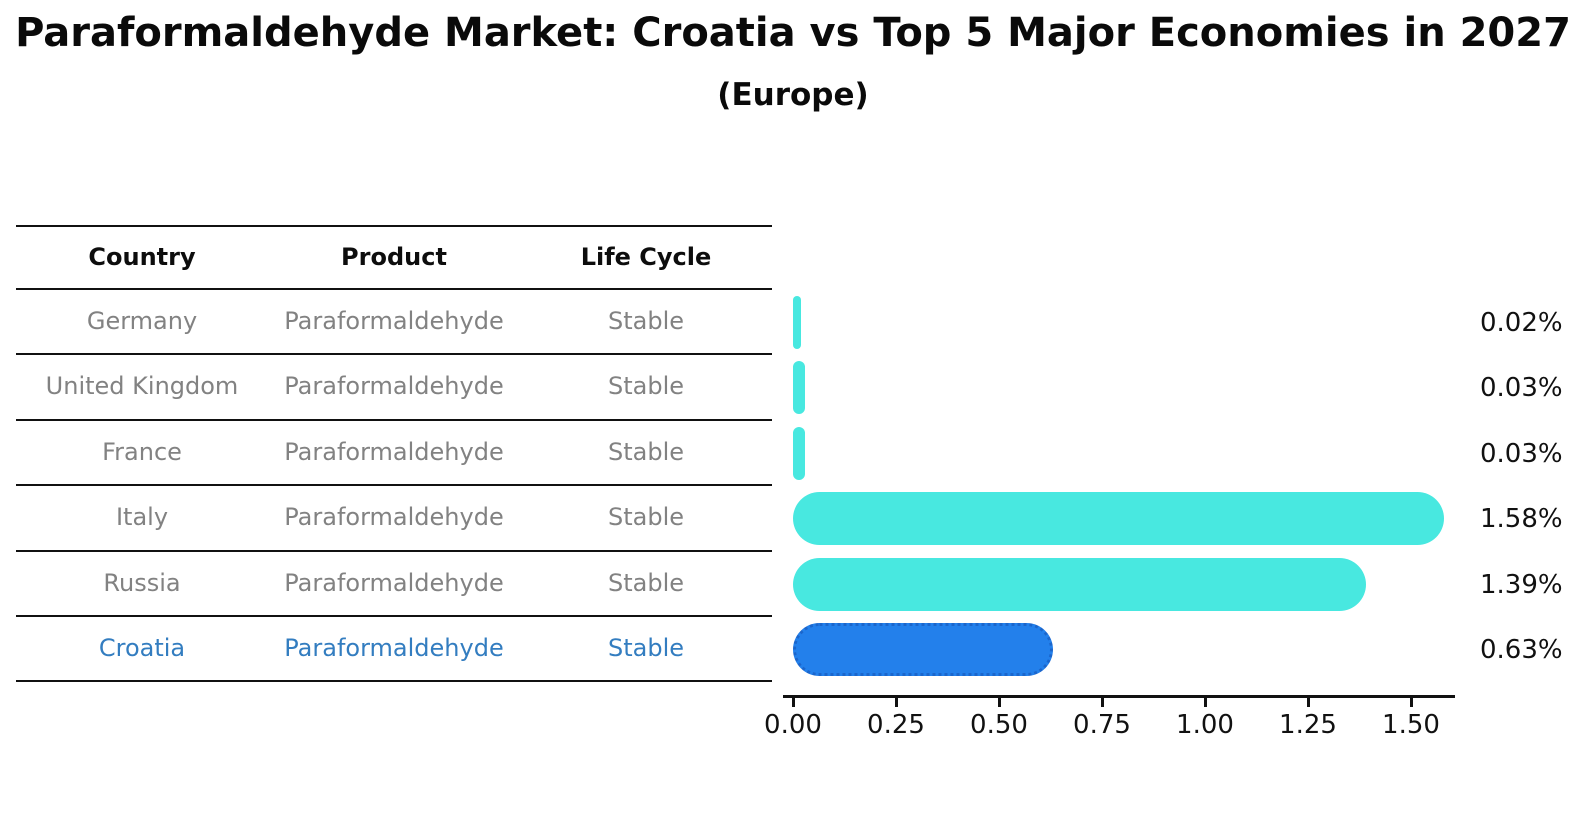 The image size is (1586, 823). Describe the element at coordinates (1521, 650) in the screenshot. I see `value-label-croatia: 0.63%` at that location.